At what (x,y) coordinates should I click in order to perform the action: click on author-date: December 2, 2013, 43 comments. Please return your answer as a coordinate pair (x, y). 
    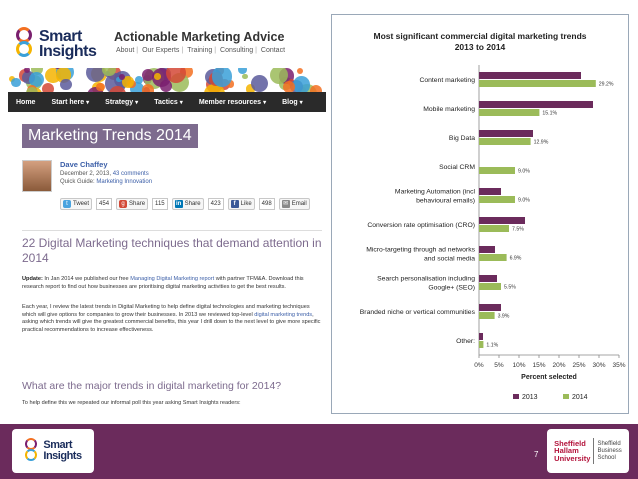
    Looking at the image, I should click on (104, 174).